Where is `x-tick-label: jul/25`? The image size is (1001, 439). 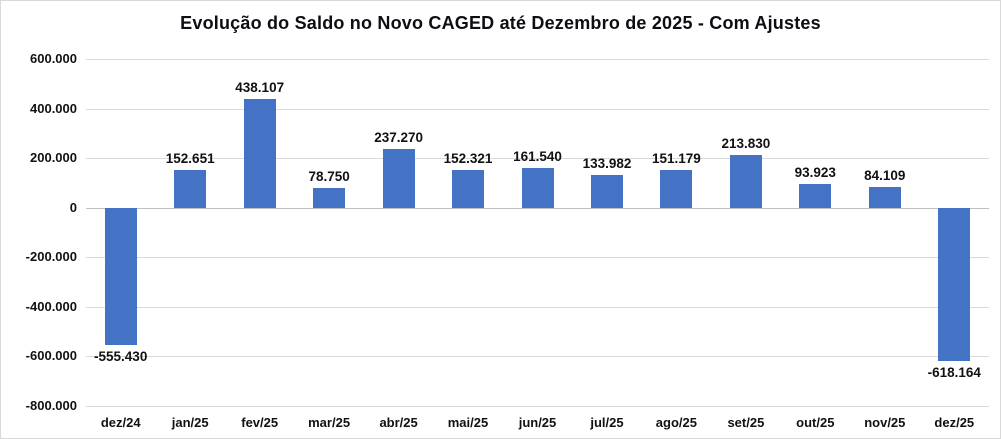 x-tick-label: jul/25 is located at coordinates (607, 422).